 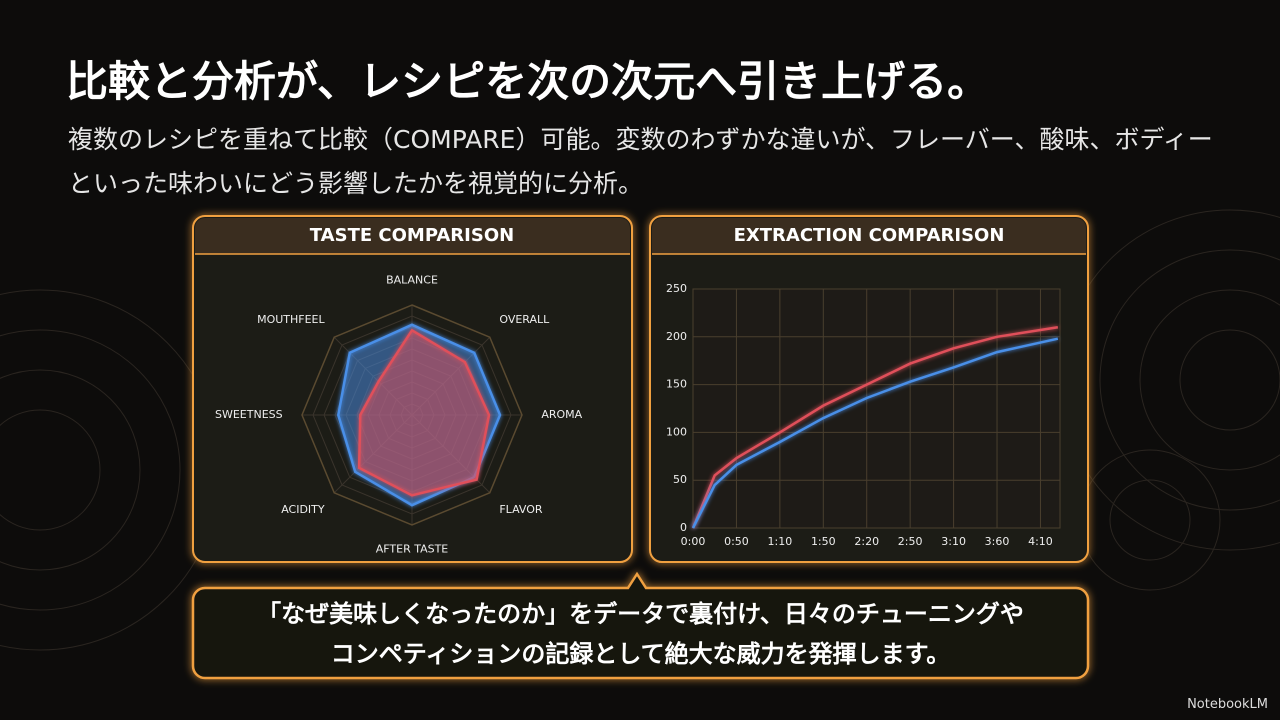 I want to click on axis-label: OVERALL, so click(x=524, y=319).